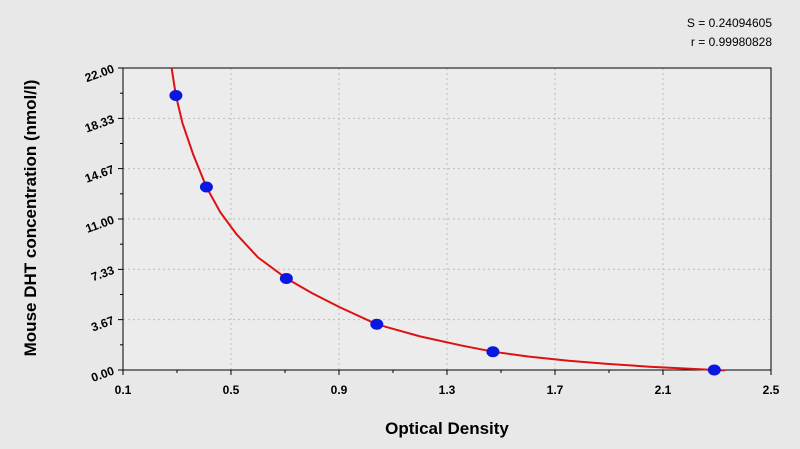 The width and height of the screenshot is (800, 449). What do you see at coordinates (729, 33) in the screenshot?
I see `fit-statistics: S = 0.24094605 r = 0.99980828` at bounding box center [729, 33].